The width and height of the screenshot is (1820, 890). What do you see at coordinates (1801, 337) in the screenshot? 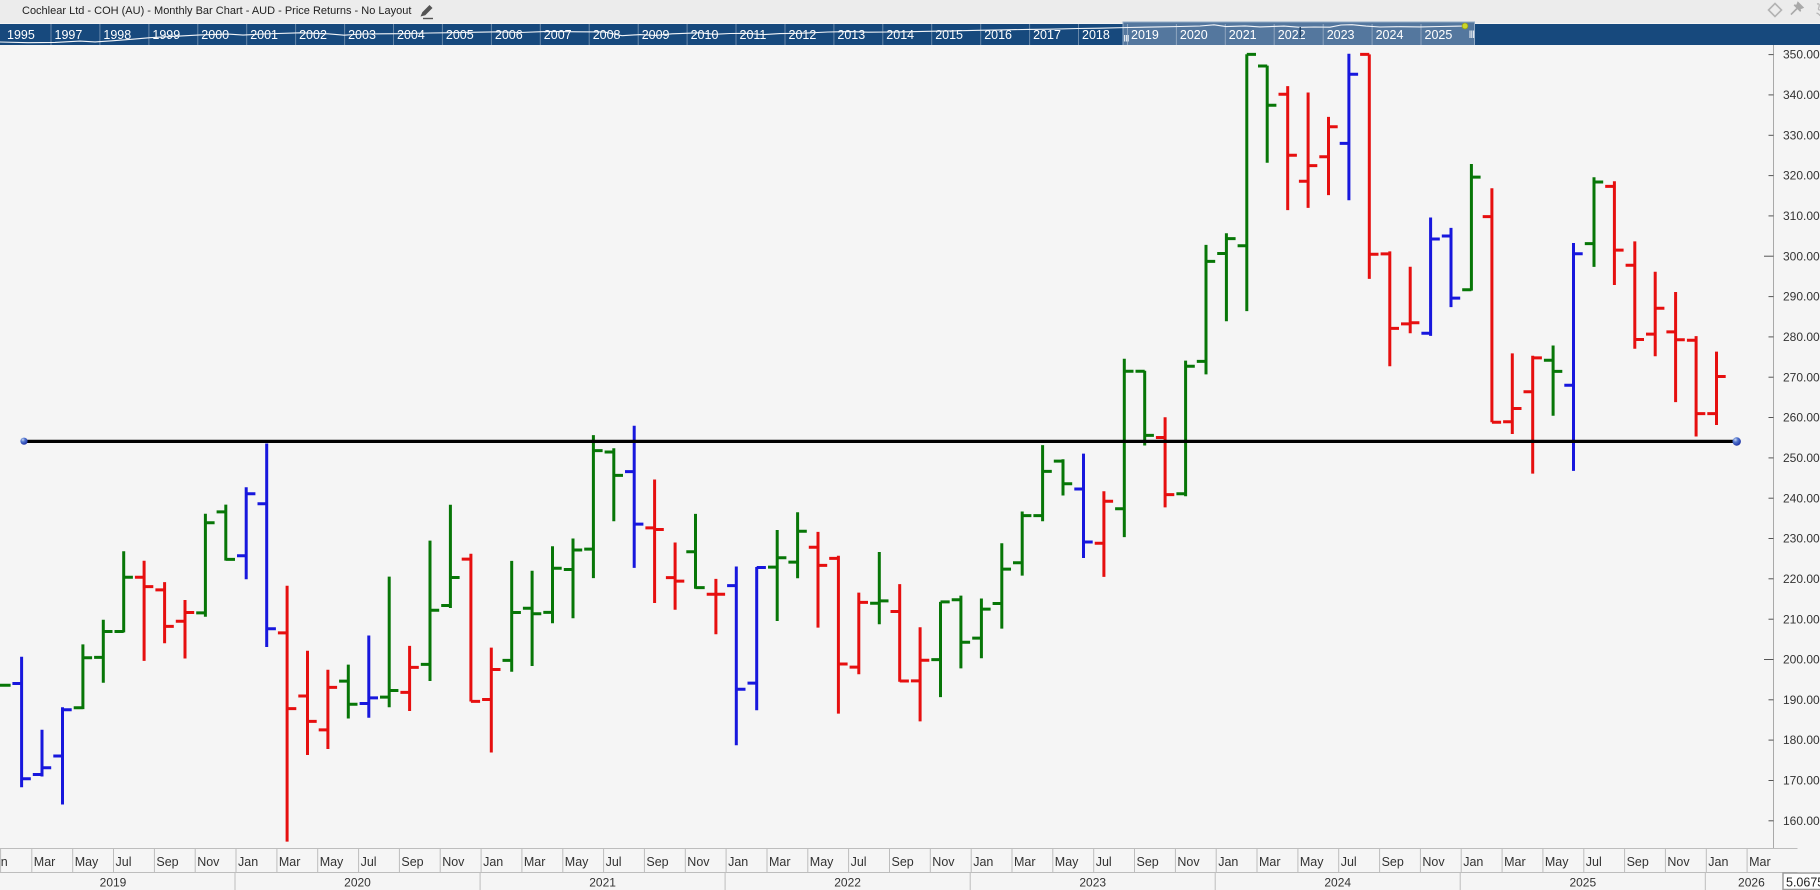
I see `svg-text: 280.00` at bounding box center [1801, 337].